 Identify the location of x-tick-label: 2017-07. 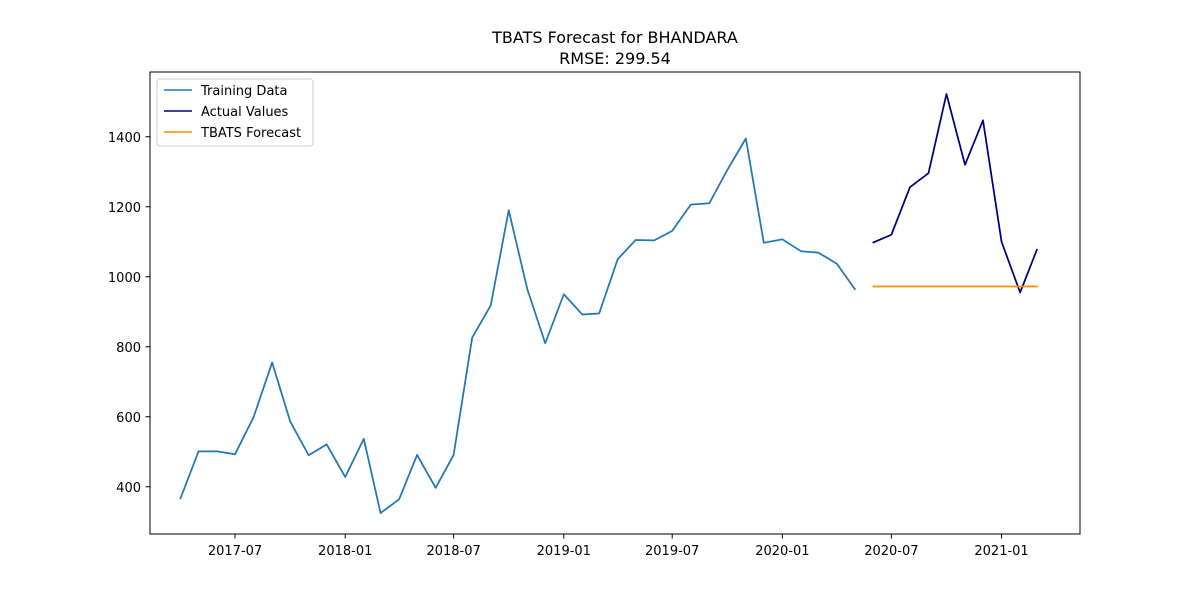
(235, 551).